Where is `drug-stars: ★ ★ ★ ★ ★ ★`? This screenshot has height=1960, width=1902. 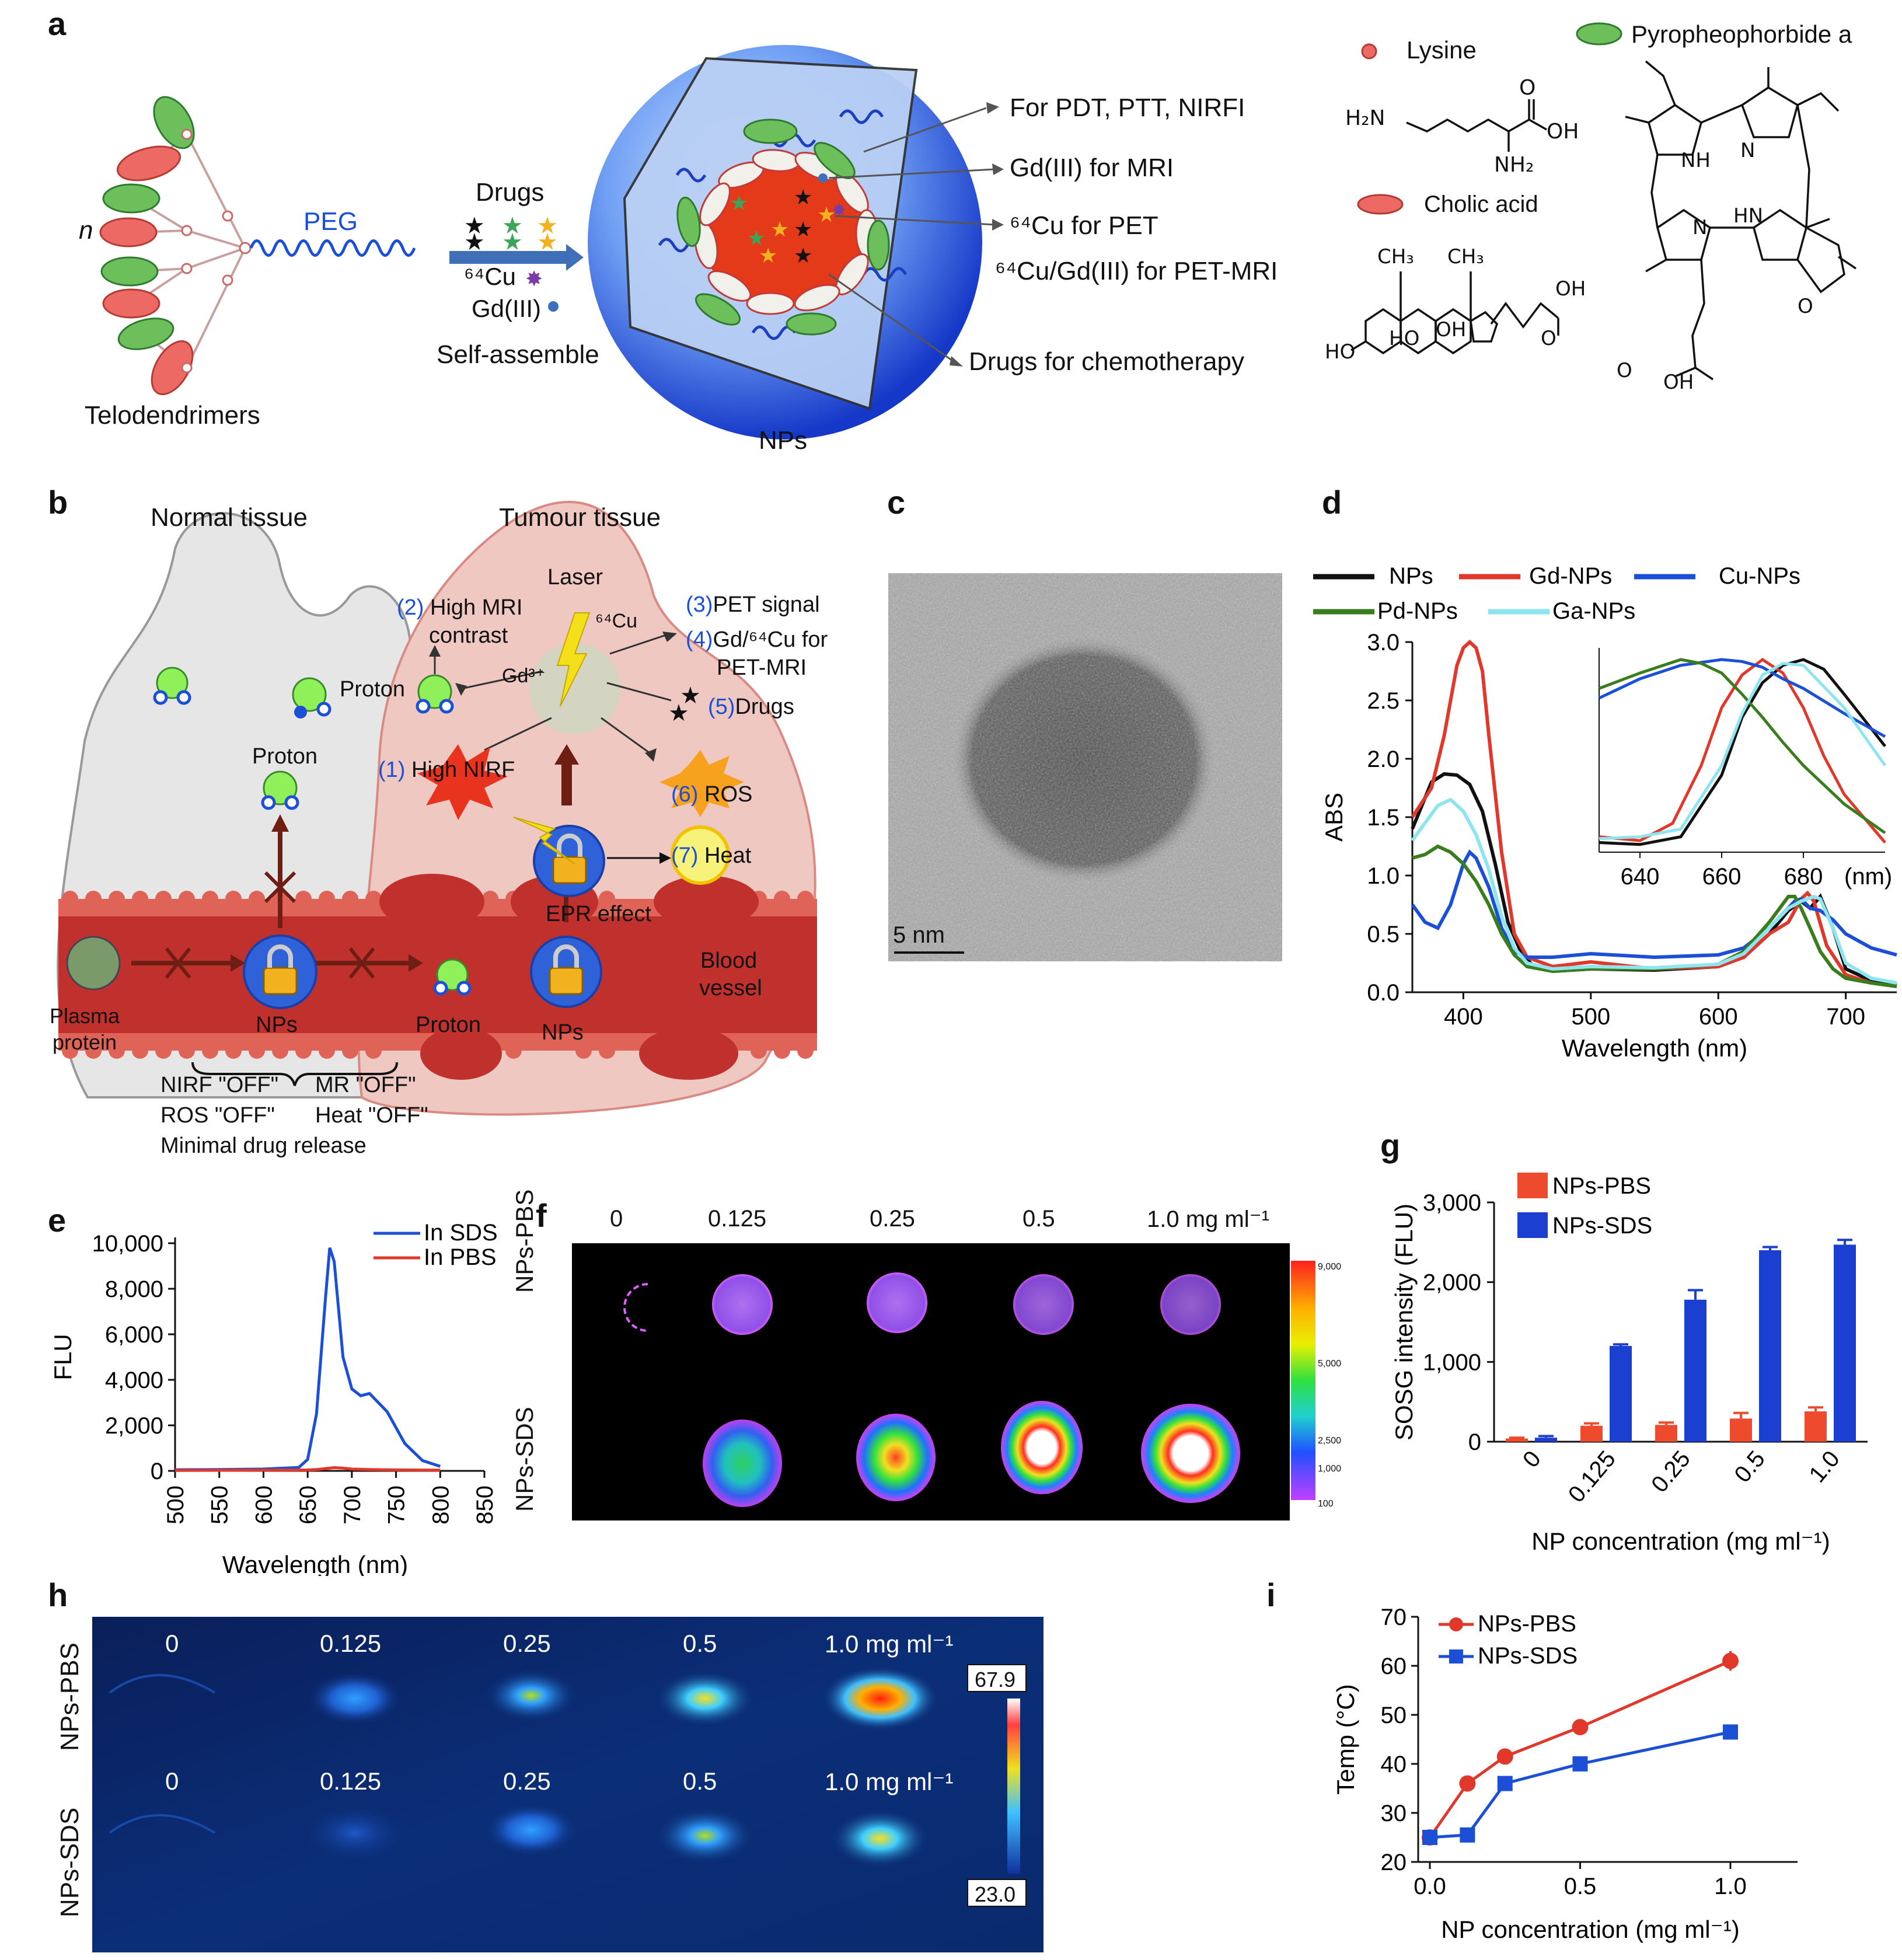
drug-stars: ★ ★ ★ ★ ★ ★ is located at coordinates (511, 234).